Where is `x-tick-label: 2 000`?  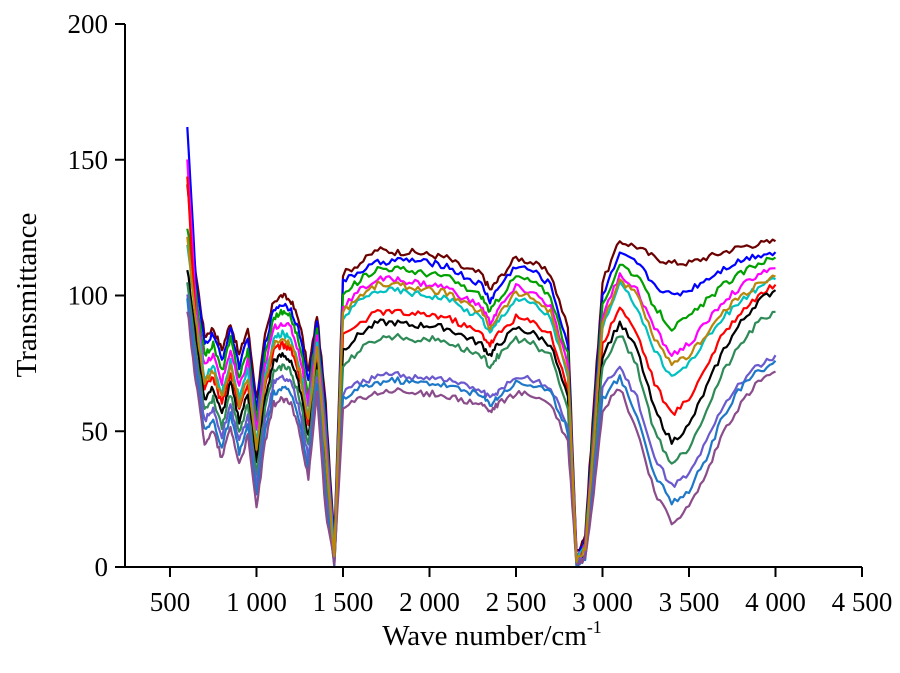 x-tick-label: 2 000 is located at coordinates (429, 602).